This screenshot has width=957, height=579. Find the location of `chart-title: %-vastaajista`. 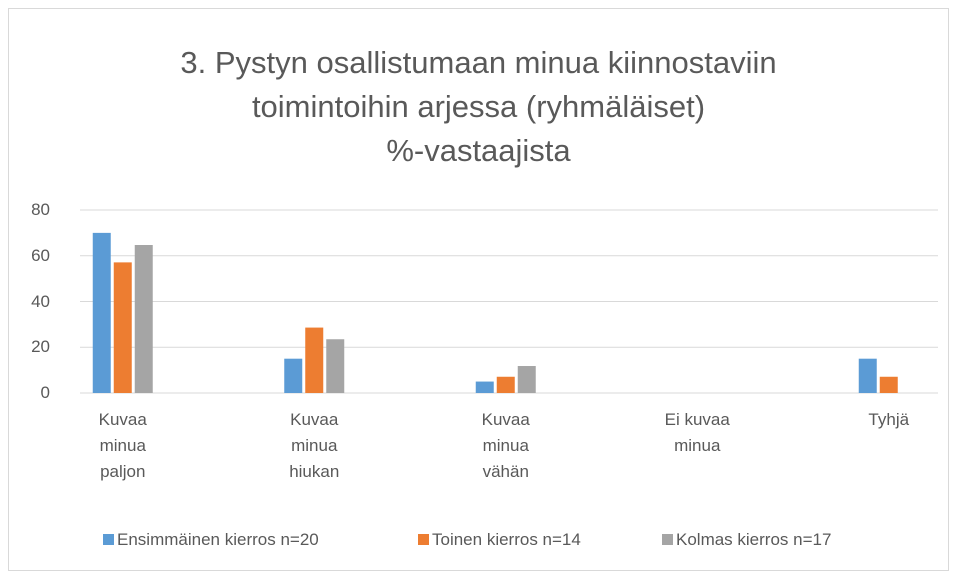

chart-title: %-vastaajista is located at coordinates (478, 150).